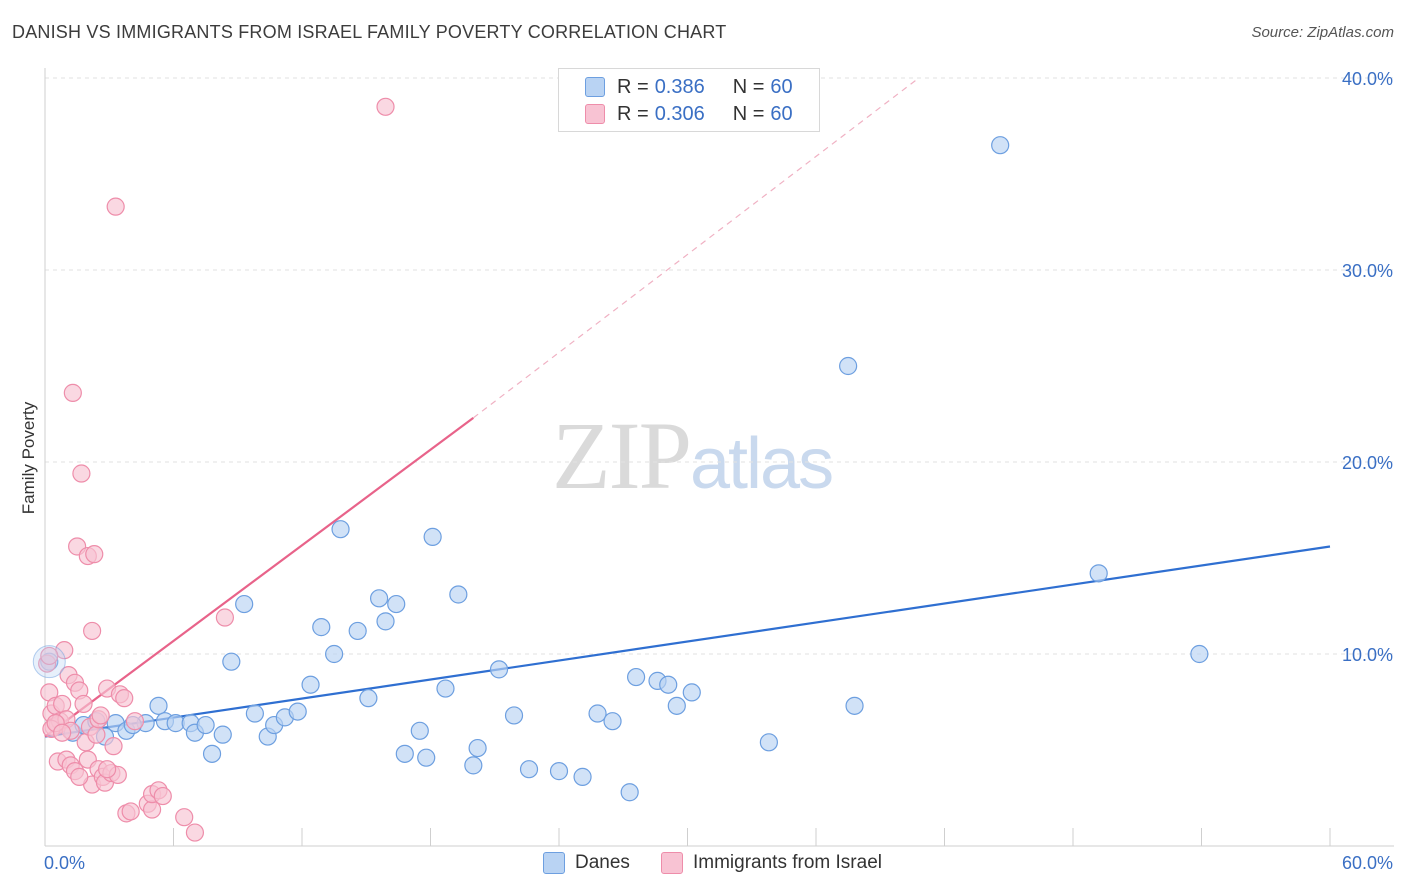 The height and width of the screenshot is (892, 1406). I want to click on series-legend: Danes Immigrants from Israel, so click(703, 865).